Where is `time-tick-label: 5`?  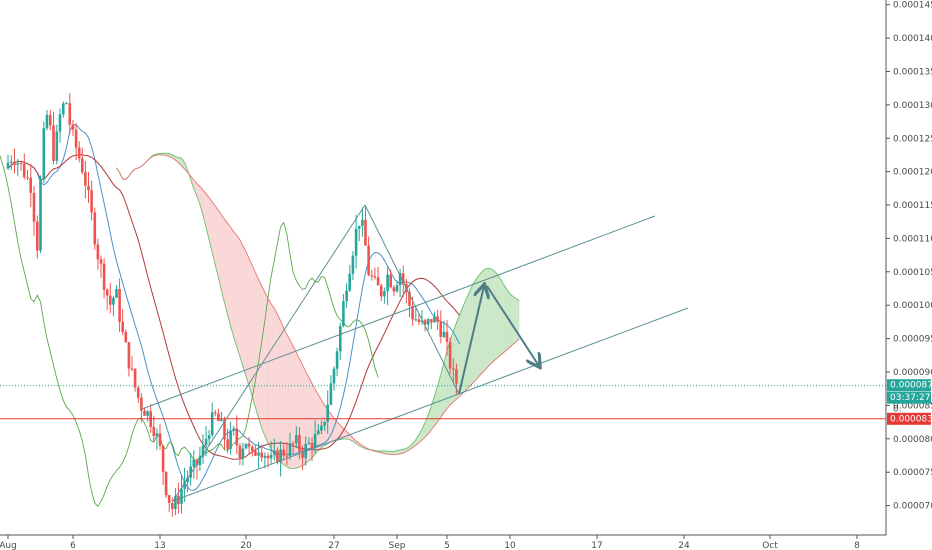 time-tick-label: 5 is located at coordinates (447, 545).